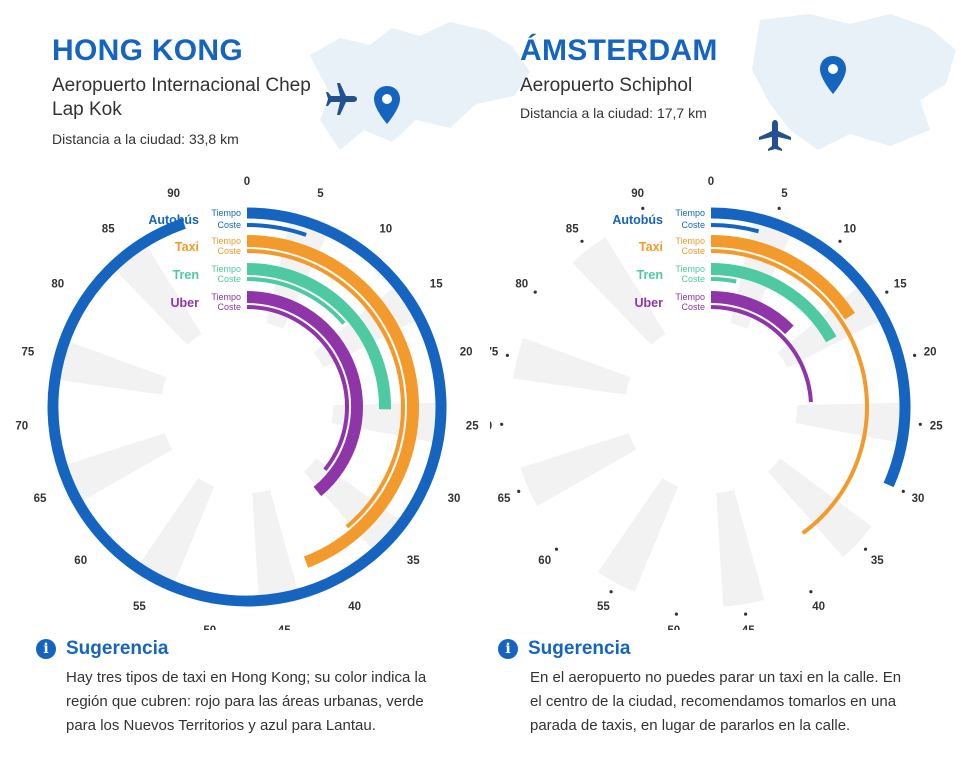 The width and height of the screenshot is (980, 772). I want to click on arc-autobus-tiempo, so click(810, 347).